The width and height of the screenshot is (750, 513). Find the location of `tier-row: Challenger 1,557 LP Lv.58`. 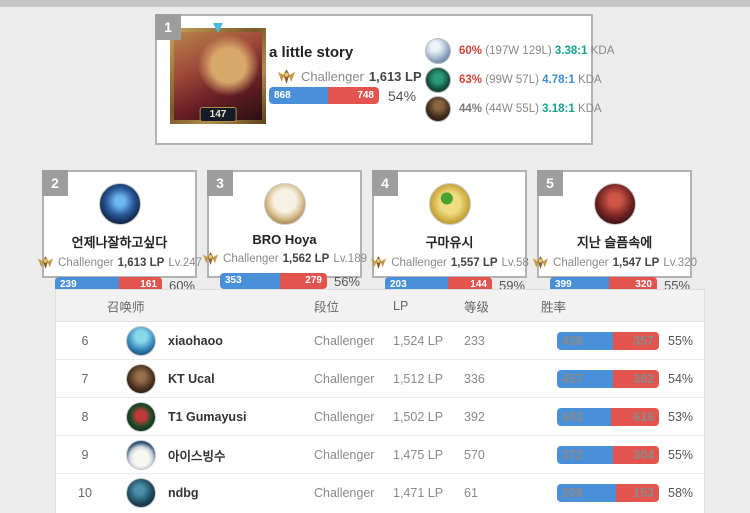

tier-row: Challenger 1,557 LP Lv.58 is located at coordinates (450, 262).